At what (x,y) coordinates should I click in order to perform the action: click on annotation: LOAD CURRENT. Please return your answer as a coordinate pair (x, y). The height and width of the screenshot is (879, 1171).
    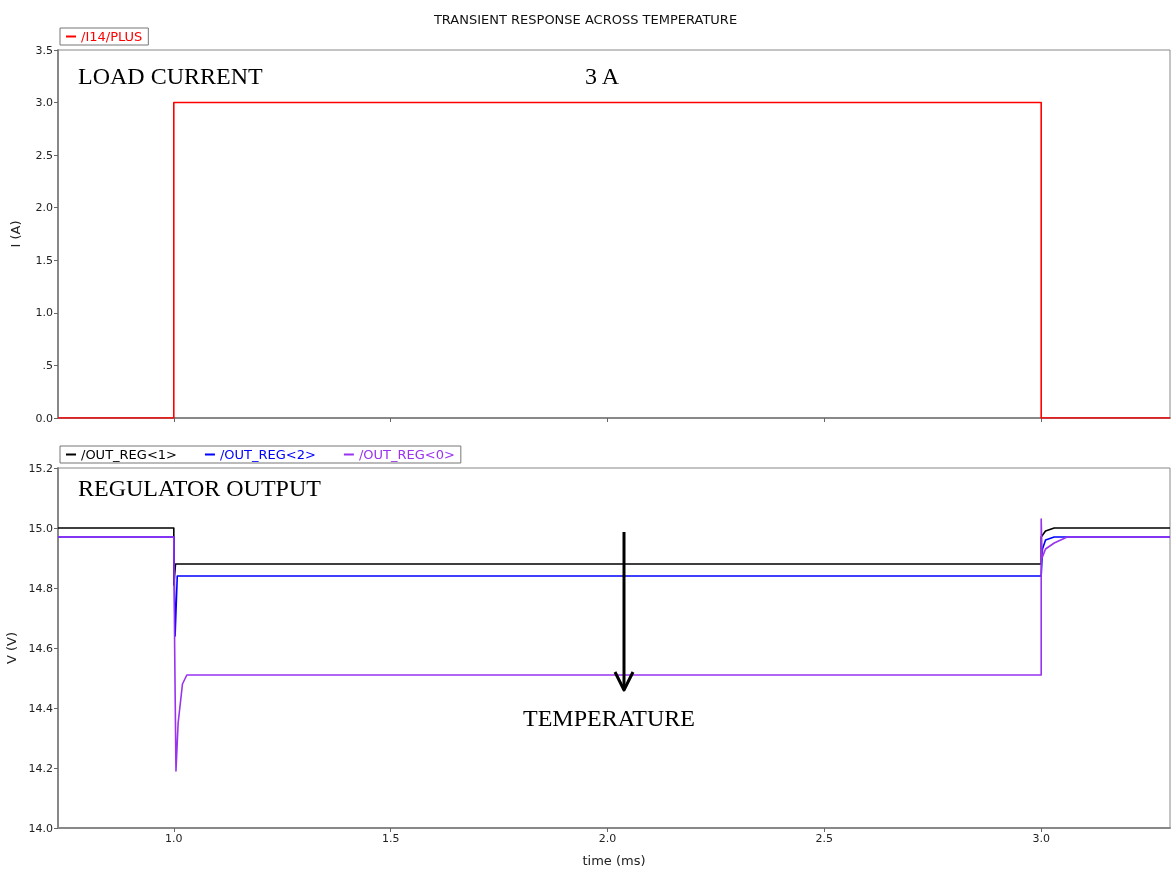
    Looking at the image, I should click on (170, 76).